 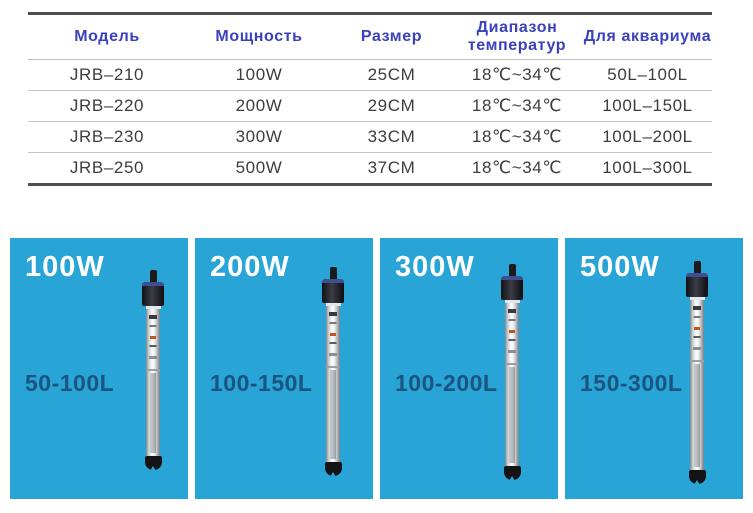 I want to click on header-cell-temp-range: Диапазон температур, so click(x=517, y=36).